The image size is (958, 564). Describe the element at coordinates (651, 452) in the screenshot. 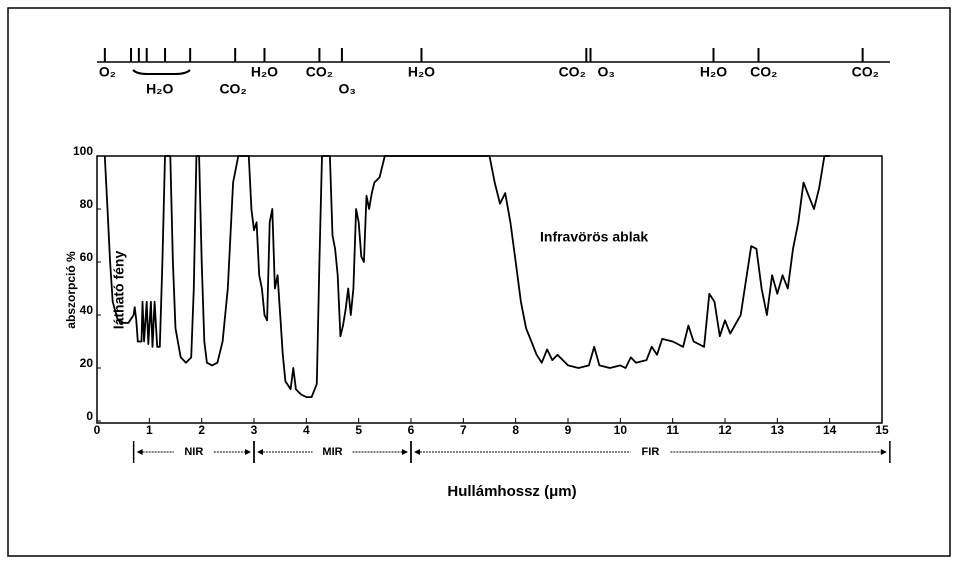

I see `band-label: FIR` at that location.